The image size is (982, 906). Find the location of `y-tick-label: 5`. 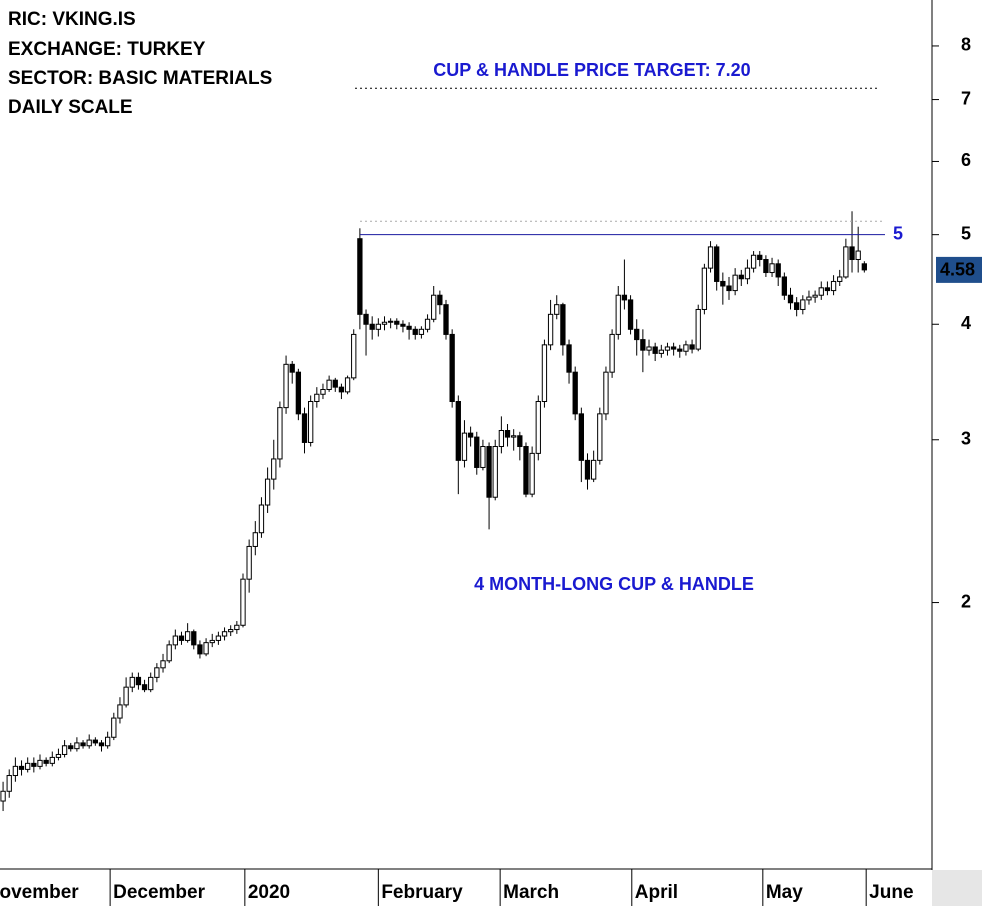

y-tick-label: 5 is located at coordinates (966, 233).